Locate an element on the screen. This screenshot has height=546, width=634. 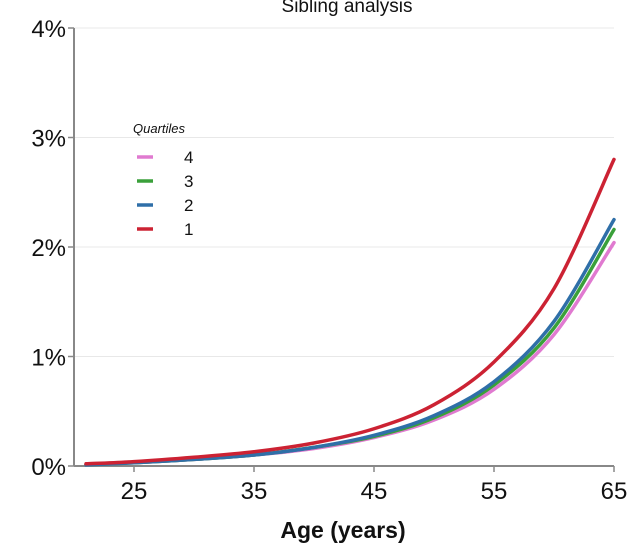
y-tick-label: 1% is located at coordinates (48, 358).